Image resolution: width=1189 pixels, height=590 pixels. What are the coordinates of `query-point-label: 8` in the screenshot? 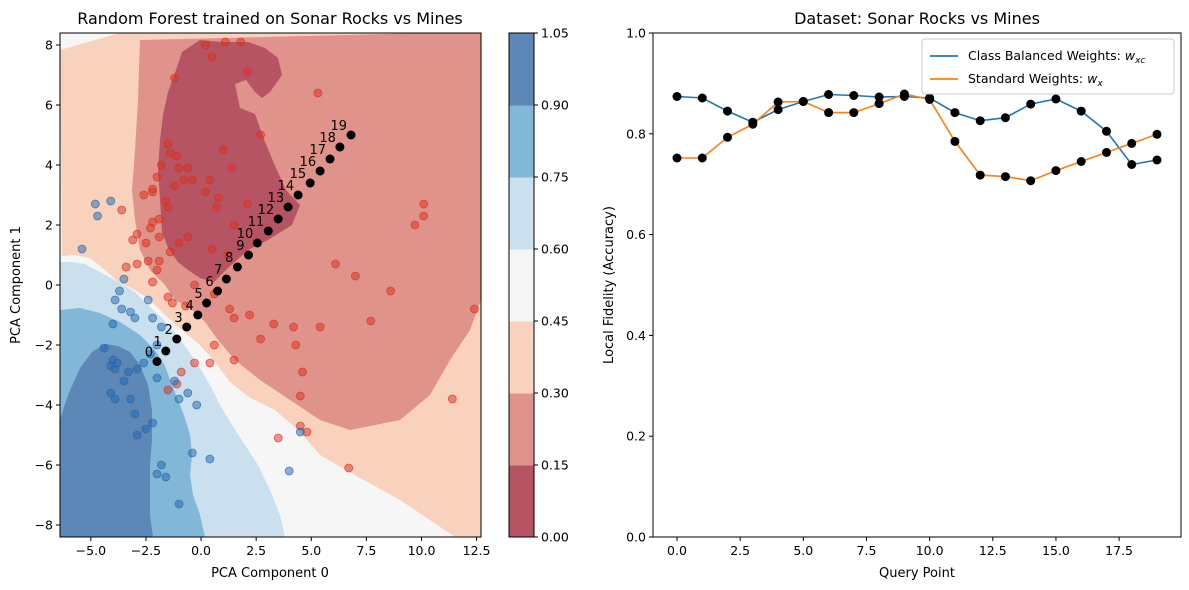 It's located at (229, 258).